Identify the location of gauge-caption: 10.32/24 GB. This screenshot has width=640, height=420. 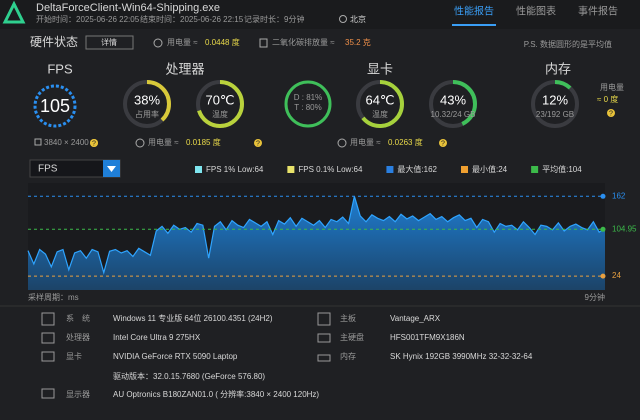
(453, 114).